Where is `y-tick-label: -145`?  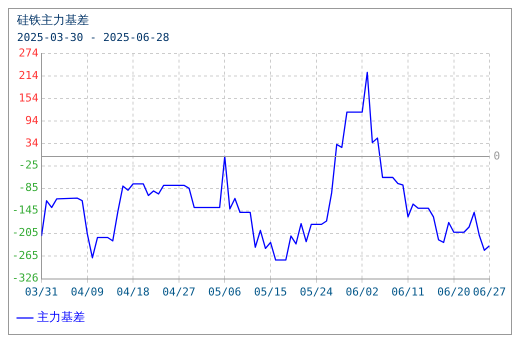 y-tick-label: -145 is located at coordinates (25, 210).